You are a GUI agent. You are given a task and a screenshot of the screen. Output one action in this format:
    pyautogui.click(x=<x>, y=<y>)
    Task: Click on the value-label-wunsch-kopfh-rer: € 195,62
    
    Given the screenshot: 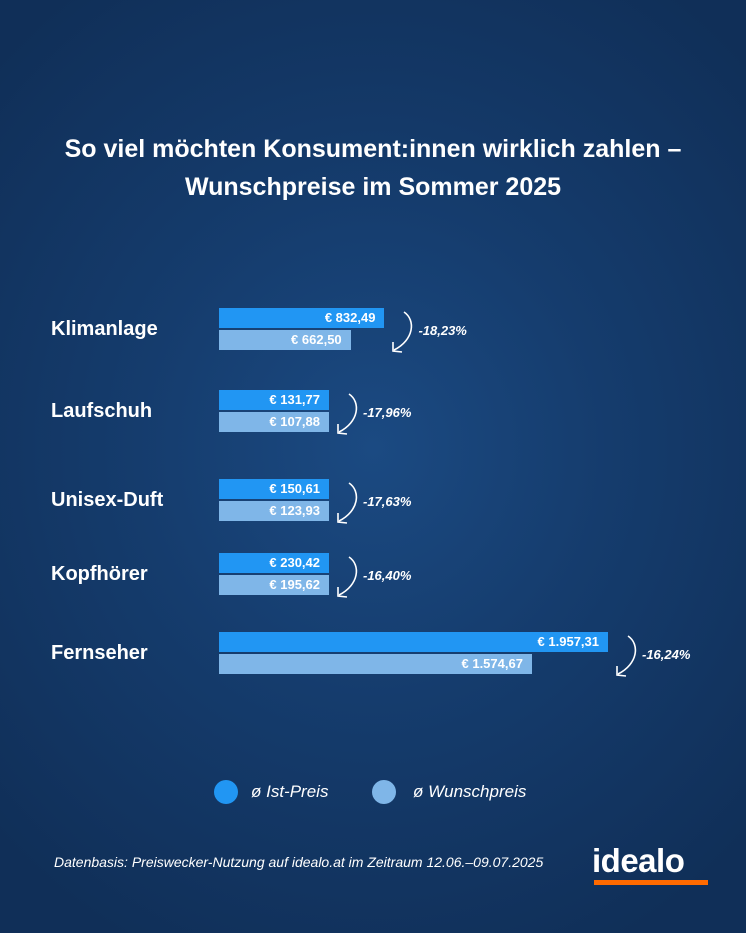 What is the action you would take?
    pyautogui.click(x=294, y=584)
    